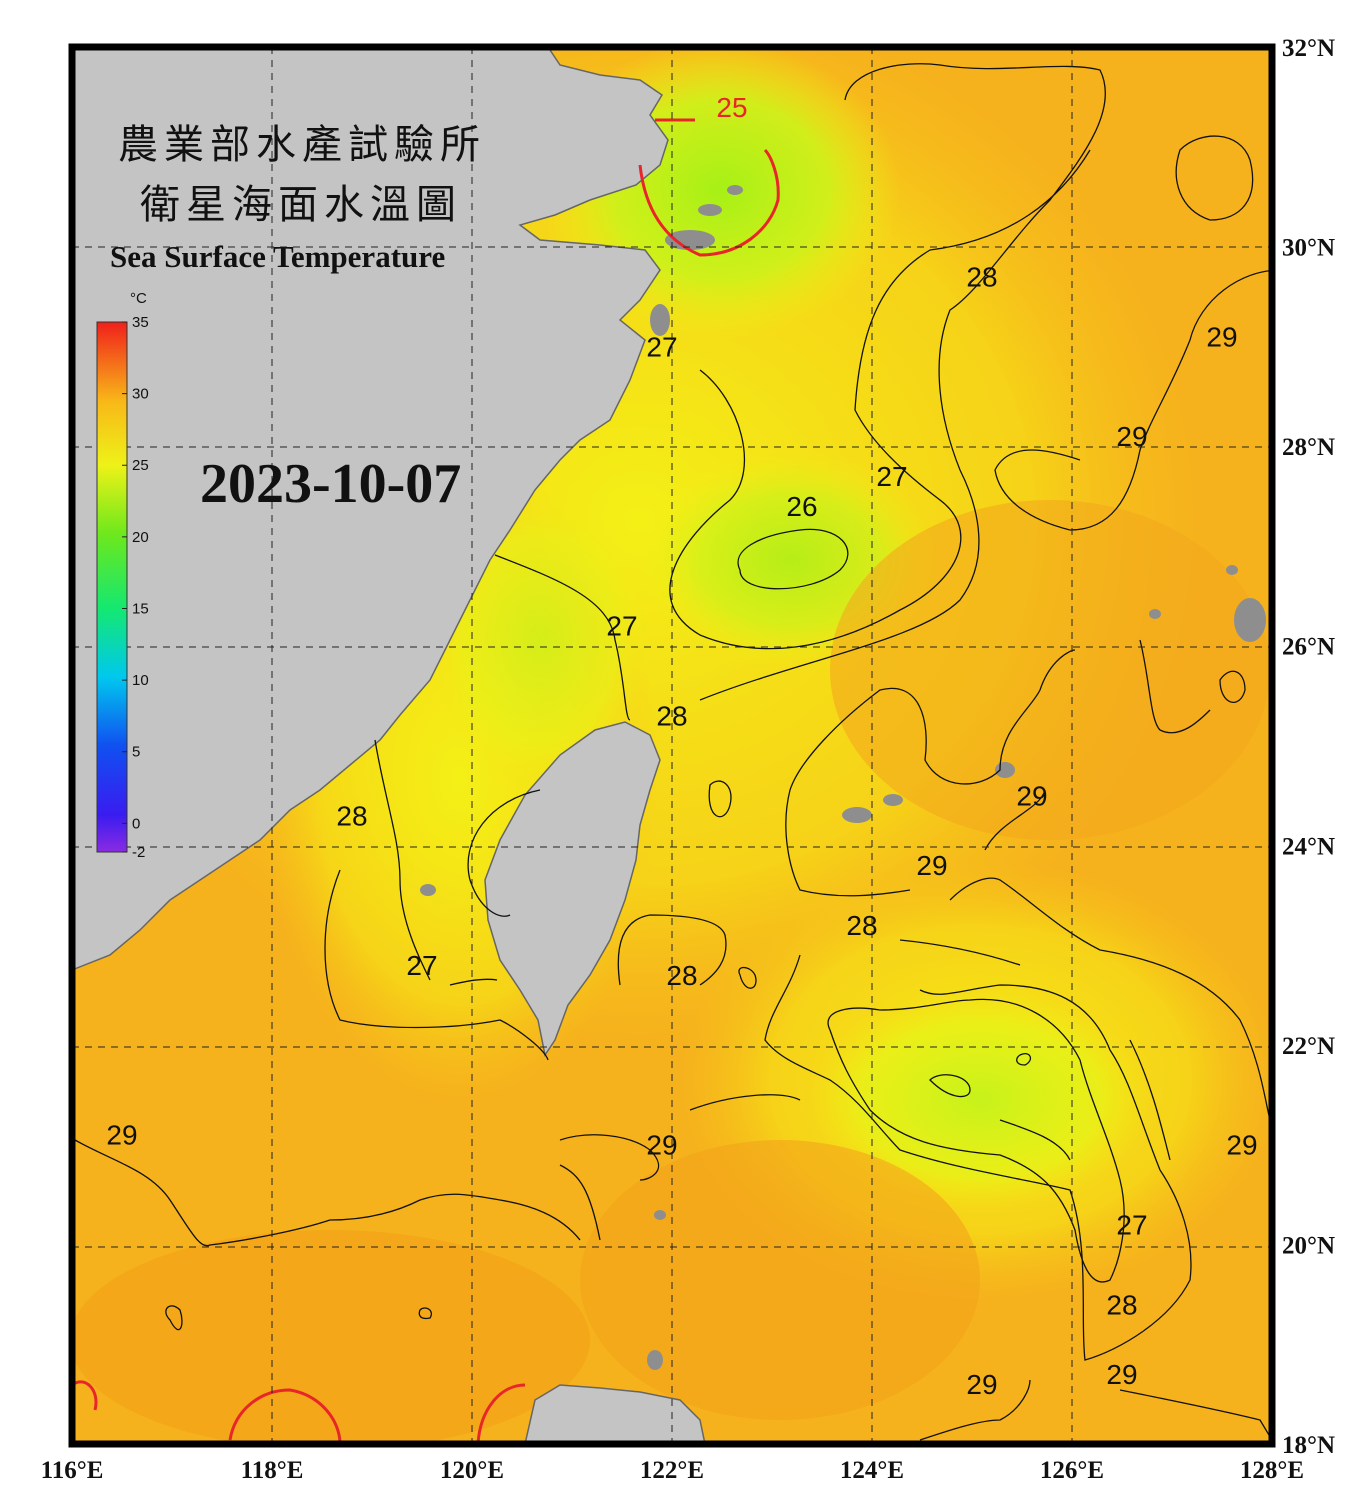 This screenshot has width=1350, height=1500. Describe the element at coordinates (1308, 447) in the screenshot. I see `lat-label: 28°N` at that location.